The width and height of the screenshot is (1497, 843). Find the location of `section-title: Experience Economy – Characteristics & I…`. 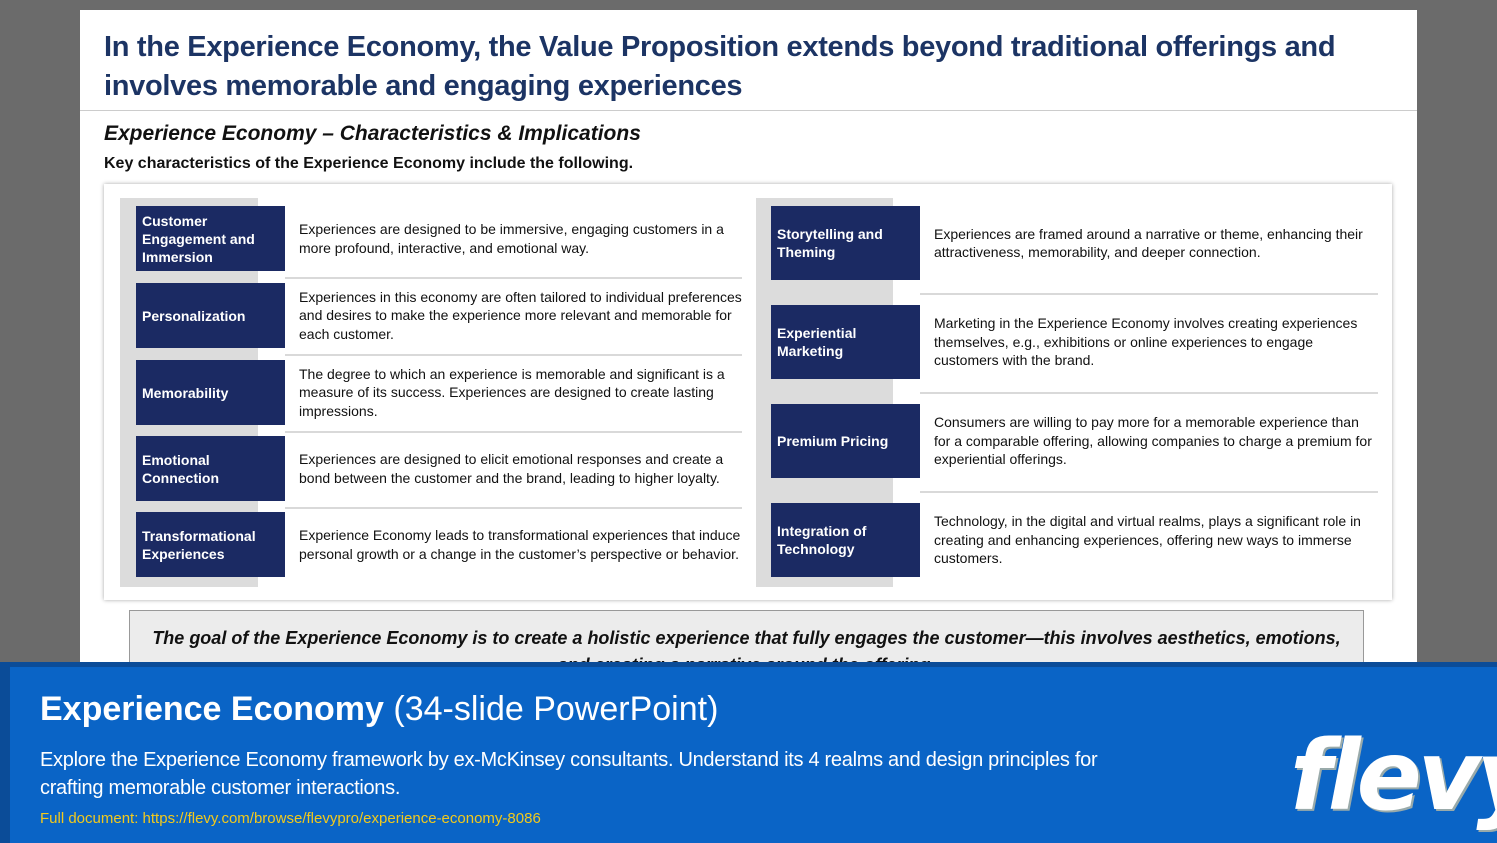

section-title: Experience Economy – Characteristics & I… is located at coordinates (372, 133).